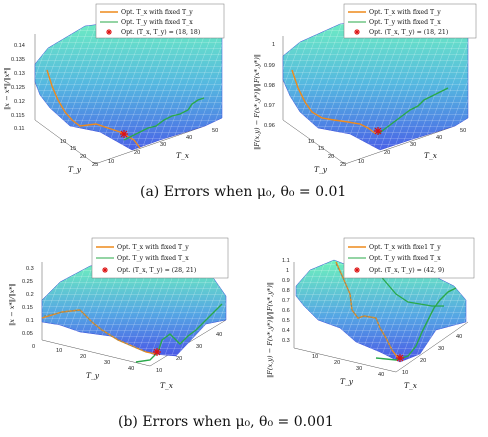  What do you see at coordinates (286, 311) in the screenshot?
I see `z-tick: 0.6` at bounding box center [286, 311].